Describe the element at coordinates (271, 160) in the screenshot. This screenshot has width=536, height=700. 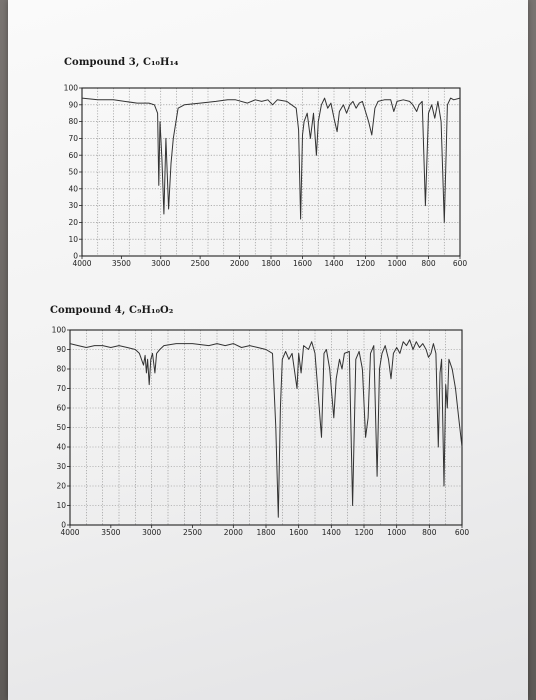
I see `spectrum-line` at that location.